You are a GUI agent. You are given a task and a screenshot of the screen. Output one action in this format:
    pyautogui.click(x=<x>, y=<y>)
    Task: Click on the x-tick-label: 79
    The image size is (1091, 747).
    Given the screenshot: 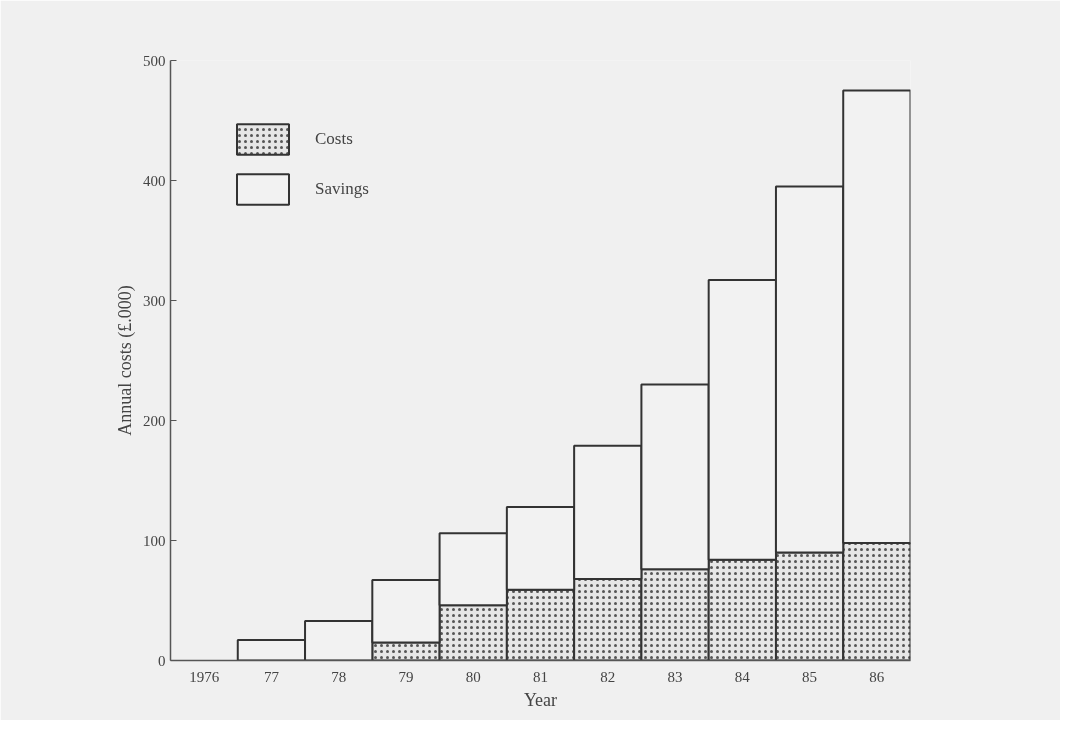 What is the action you would take?
    pyautogui.click(x=406, y=676)
    